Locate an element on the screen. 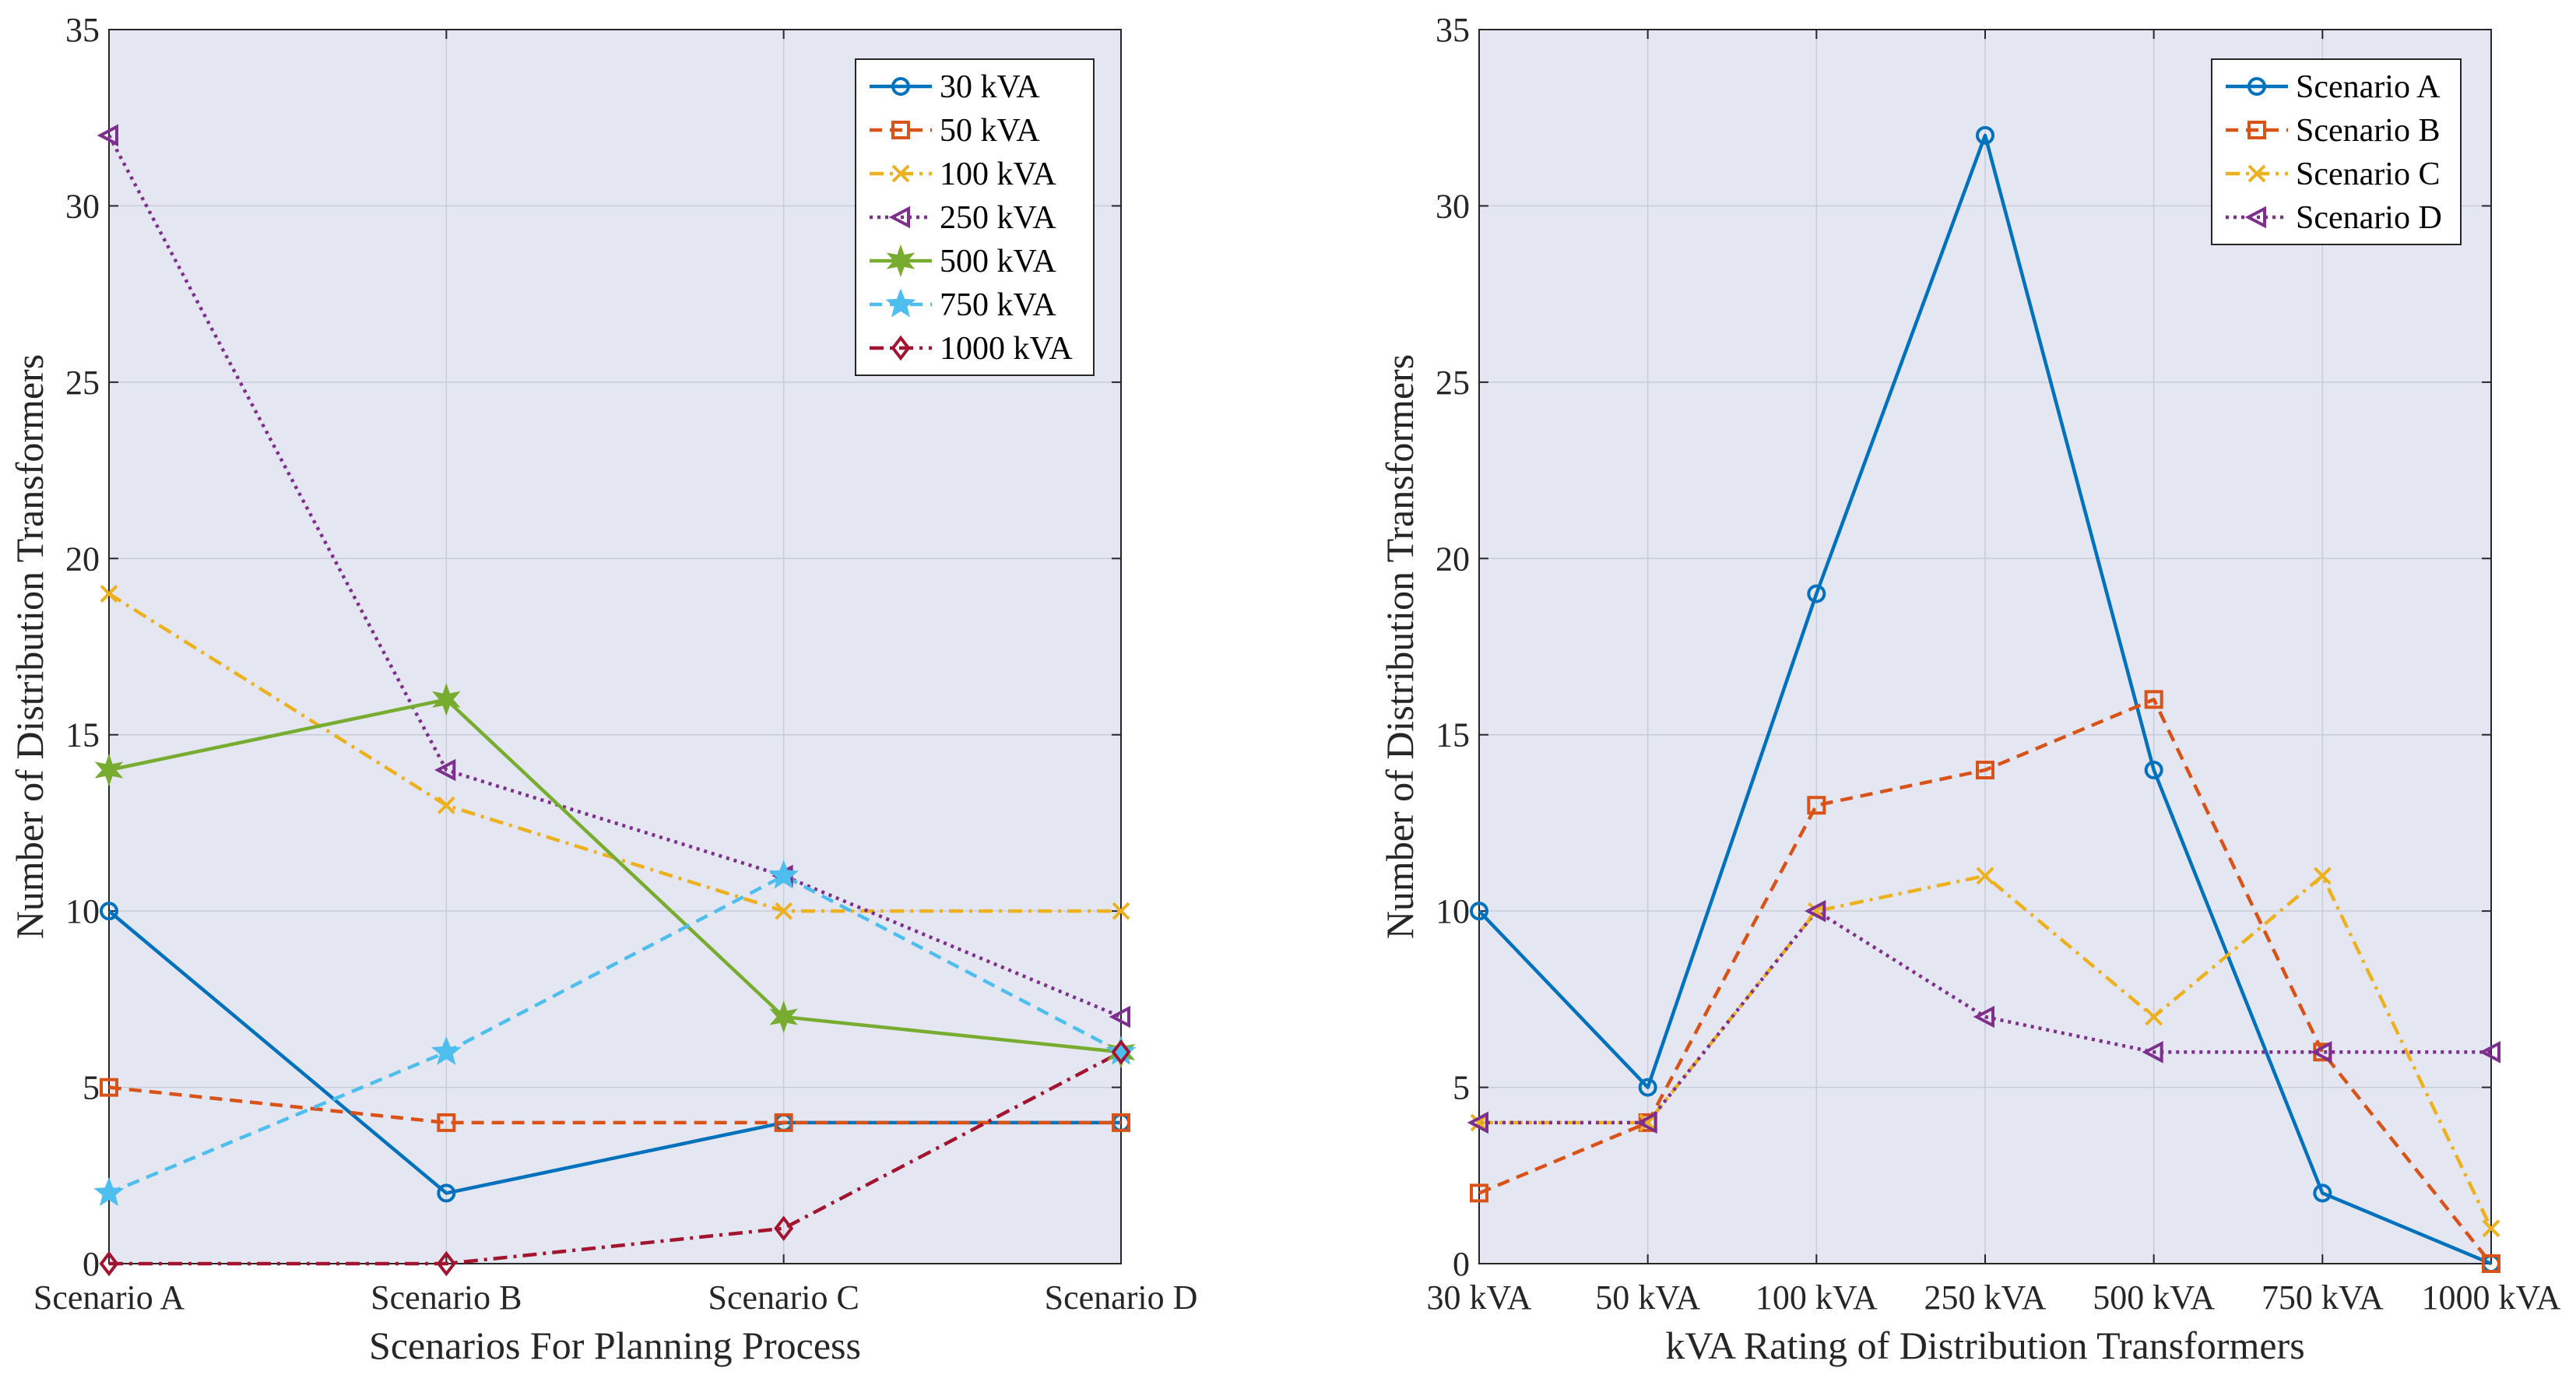  x-axis-title: Scenarios For Planning Process is located at coordinates (615, 1346).